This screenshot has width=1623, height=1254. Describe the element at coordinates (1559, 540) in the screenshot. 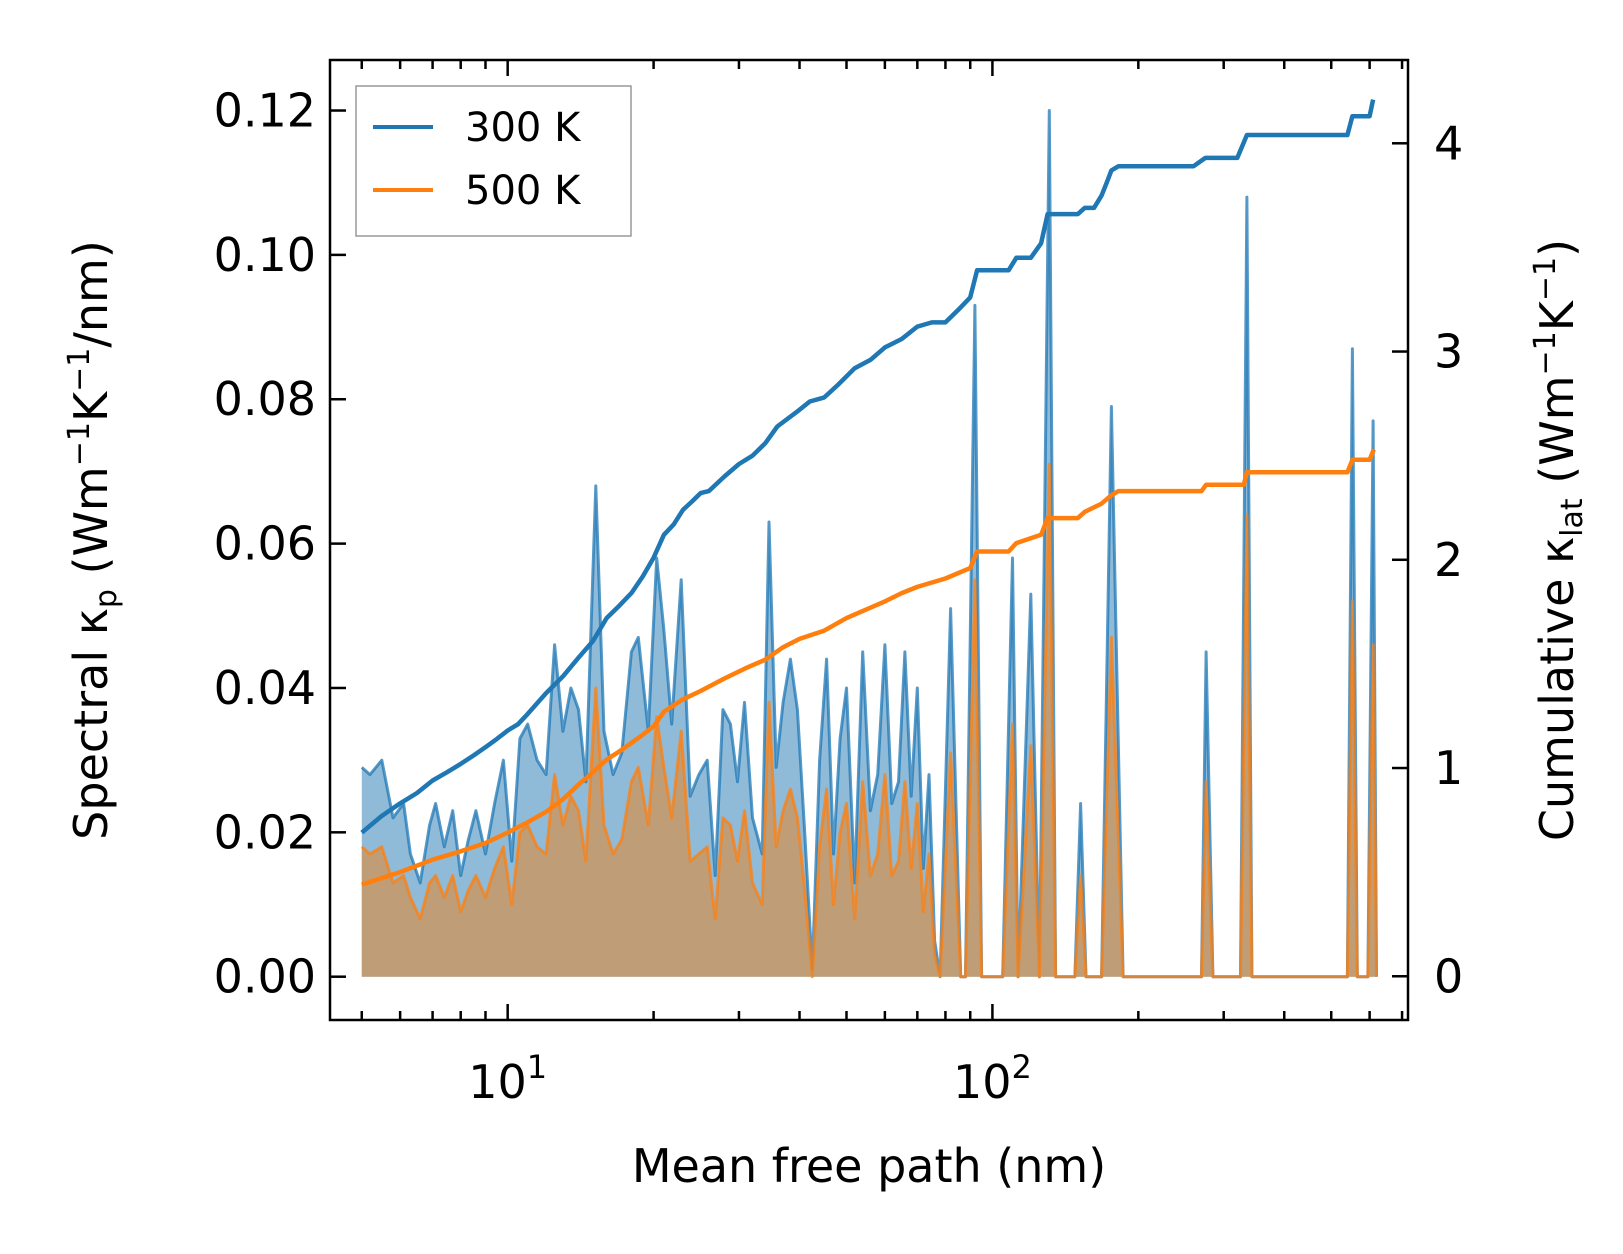

I see `y-axis-right-title: Cumulative κlat (Wm−1K−1)` at that location.